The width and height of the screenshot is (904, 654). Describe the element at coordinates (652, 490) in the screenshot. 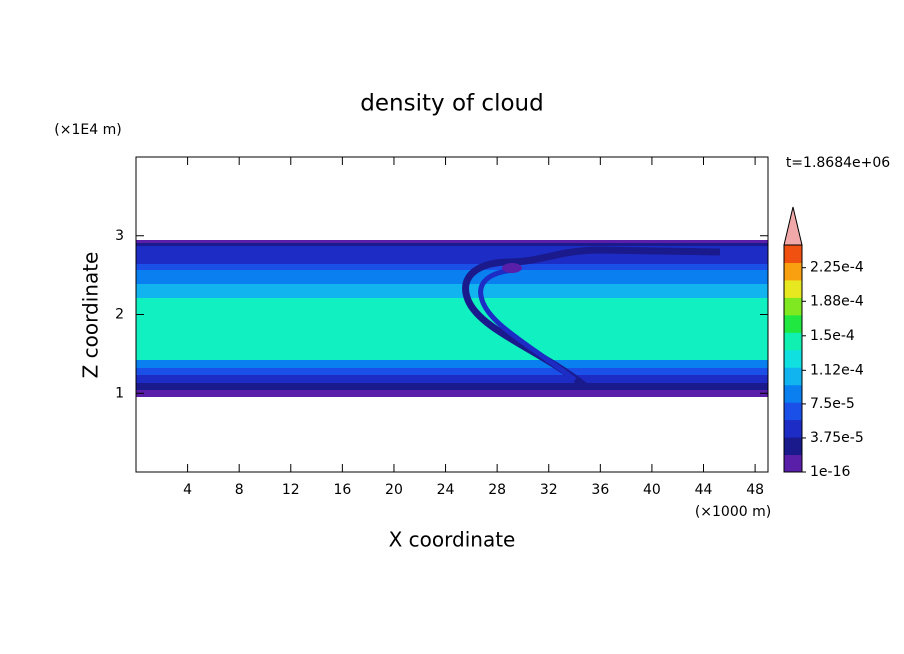

I see `x-tick-label: 40` at that location.